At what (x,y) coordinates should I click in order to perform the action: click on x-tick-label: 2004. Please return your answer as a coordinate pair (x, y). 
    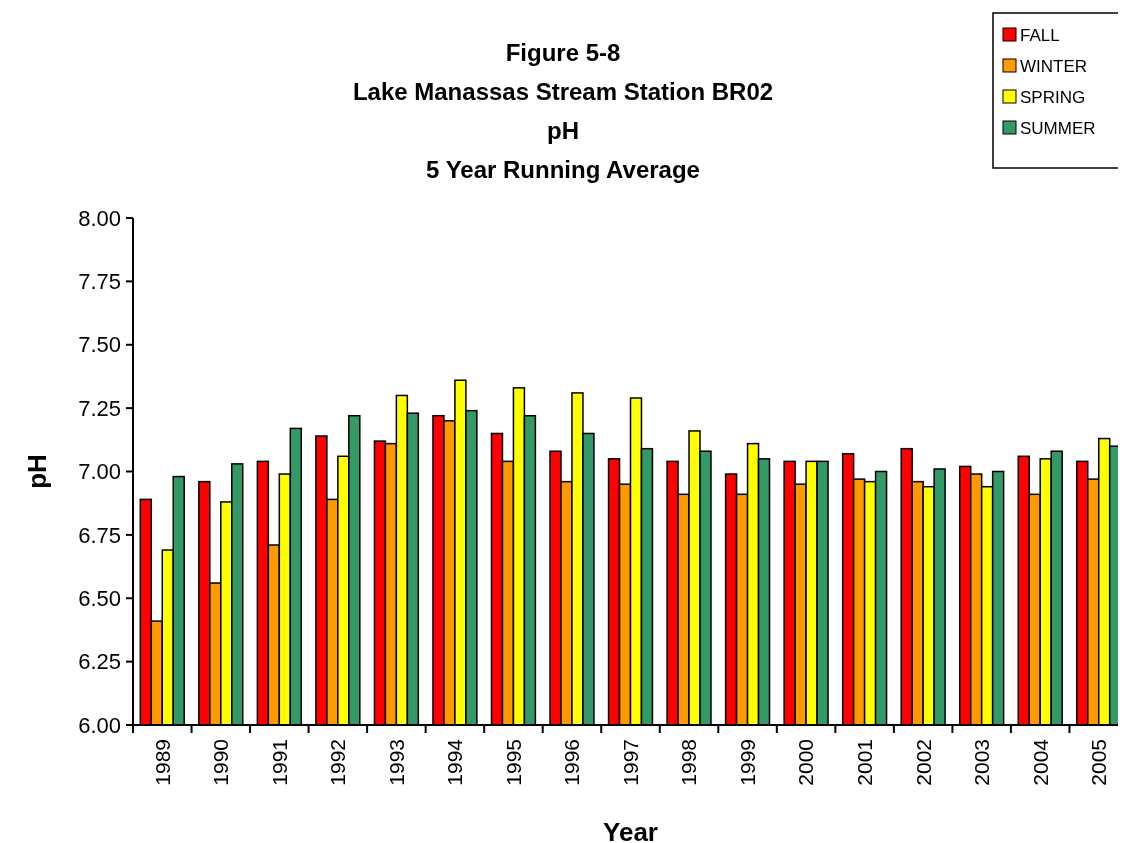
    Looking at the image, I should click on (1040, 762).